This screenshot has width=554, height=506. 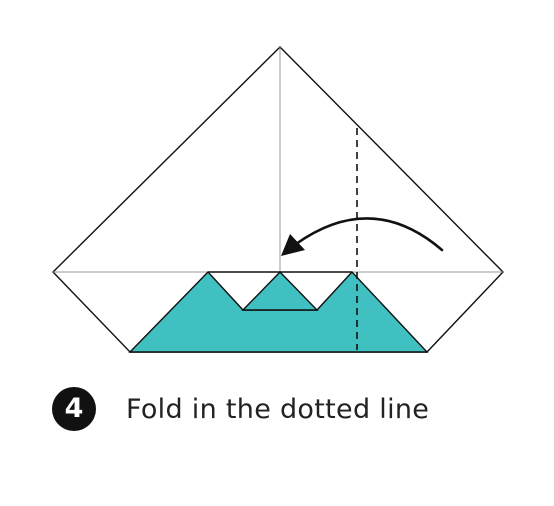 I want to click on teal-center-triangle, so click(x=280, y=290).